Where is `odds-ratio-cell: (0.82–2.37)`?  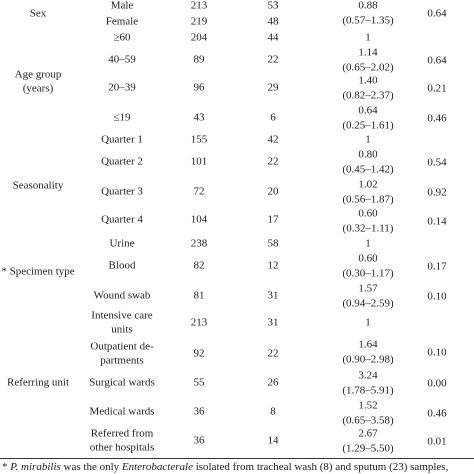
odds-ratio-cell: (0.82–2.37) is located at coordinates (368, 95).